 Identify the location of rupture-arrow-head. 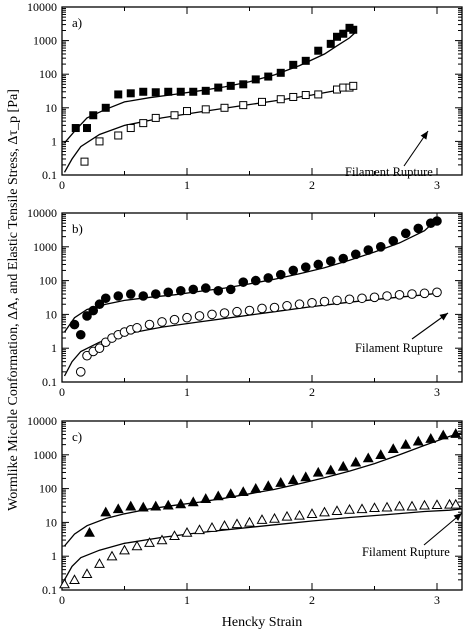
(457, 517).